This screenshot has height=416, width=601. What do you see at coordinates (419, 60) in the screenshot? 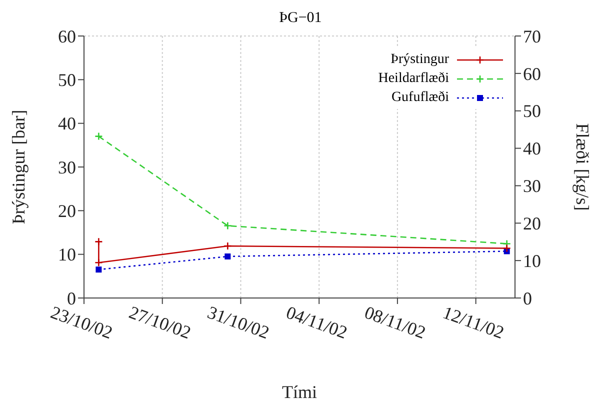
I see `legend-label: Þrýstingur` at bounding box center [419, 60].